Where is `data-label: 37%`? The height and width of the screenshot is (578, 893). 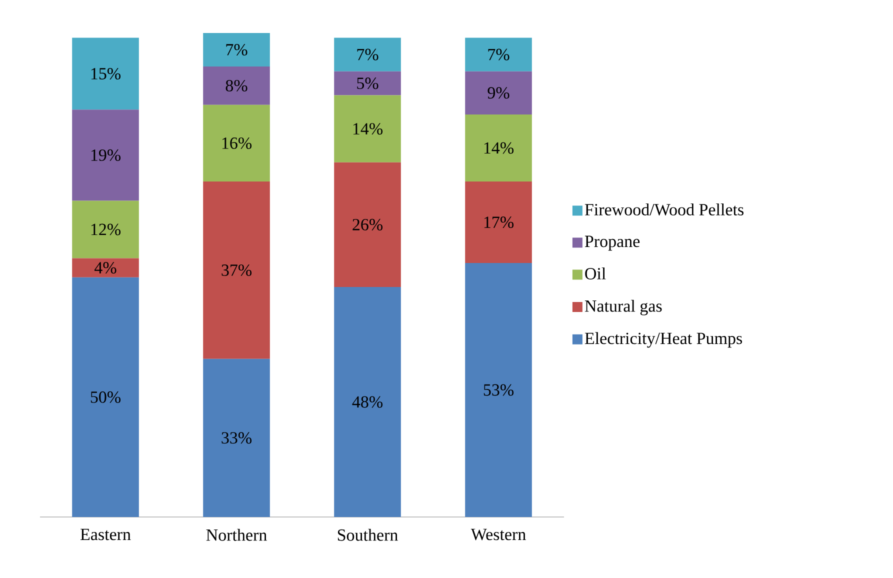 data-label: 37% is located at coordinates (237, 270).